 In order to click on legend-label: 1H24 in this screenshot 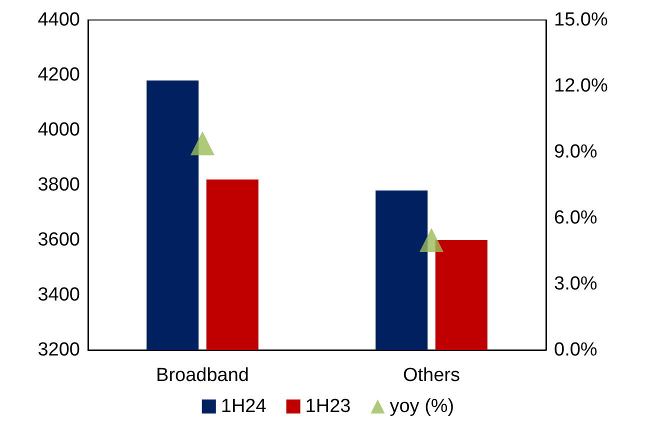, I will do `click(243, 406)`.